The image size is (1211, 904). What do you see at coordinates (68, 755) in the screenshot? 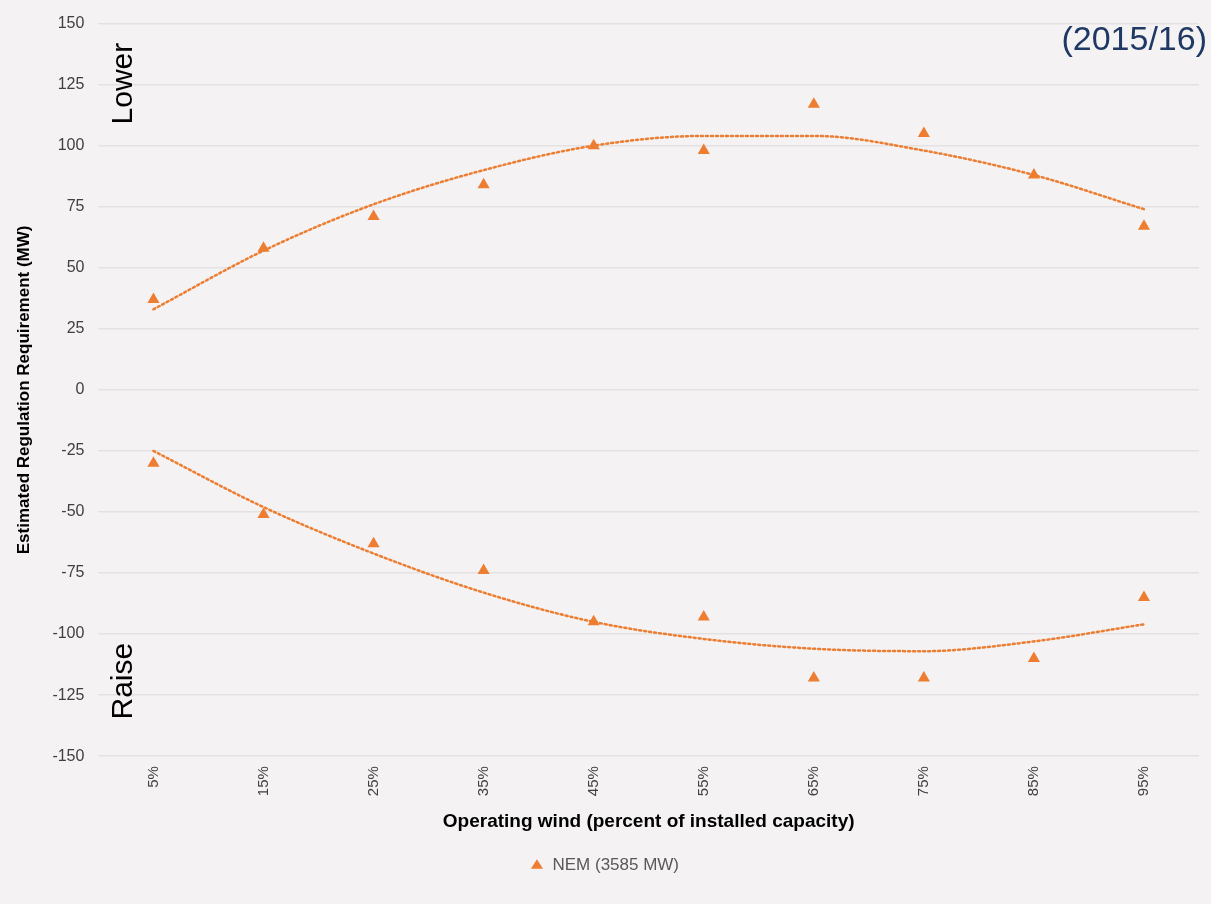
I see `y-tick-label: -150` at bounding box center [68, 755].